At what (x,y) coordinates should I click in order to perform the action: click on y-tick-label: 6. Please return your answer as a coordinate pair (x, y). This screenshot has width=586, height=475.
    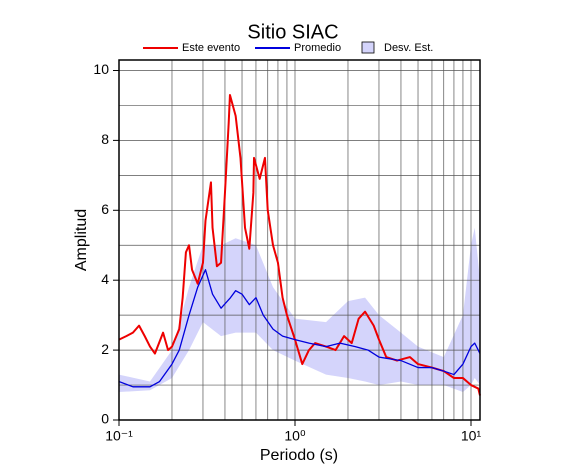
    Looking at the image, I should click on (105, 209).